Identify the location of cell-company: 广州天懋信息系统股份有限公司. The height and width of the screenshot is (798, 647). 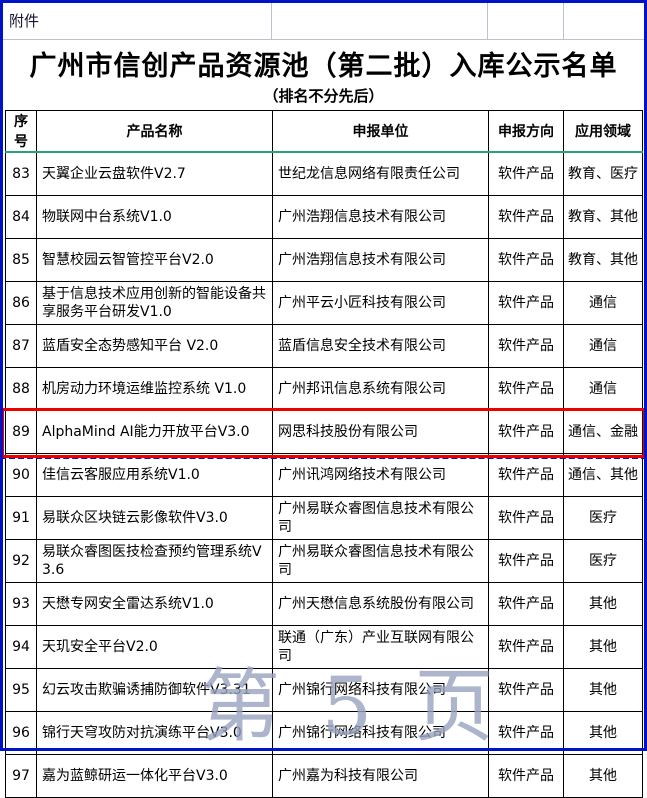
(380, 604).